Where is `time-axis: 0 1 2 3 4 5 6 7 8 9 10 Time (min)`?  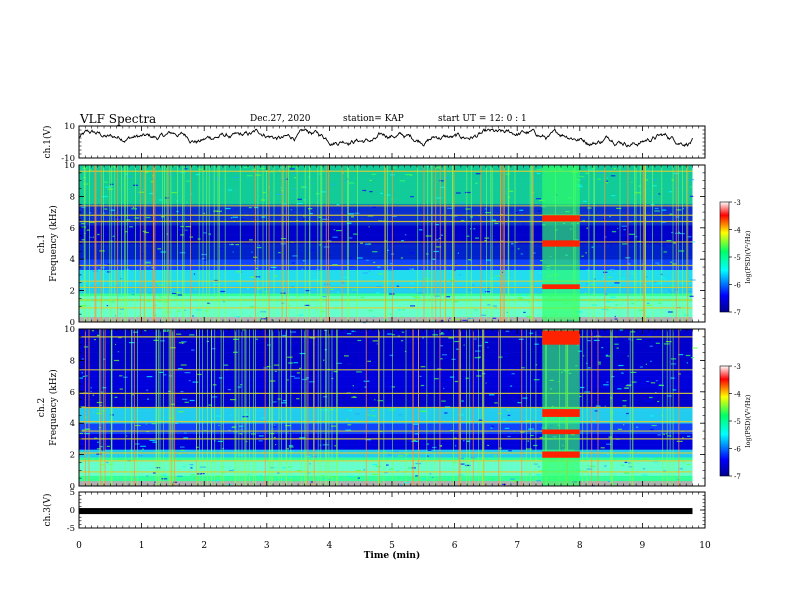
time-axis: 0 1 2 3 4 5 6 7 8 9 10 Time (min) is located at coordinates (393, 551).